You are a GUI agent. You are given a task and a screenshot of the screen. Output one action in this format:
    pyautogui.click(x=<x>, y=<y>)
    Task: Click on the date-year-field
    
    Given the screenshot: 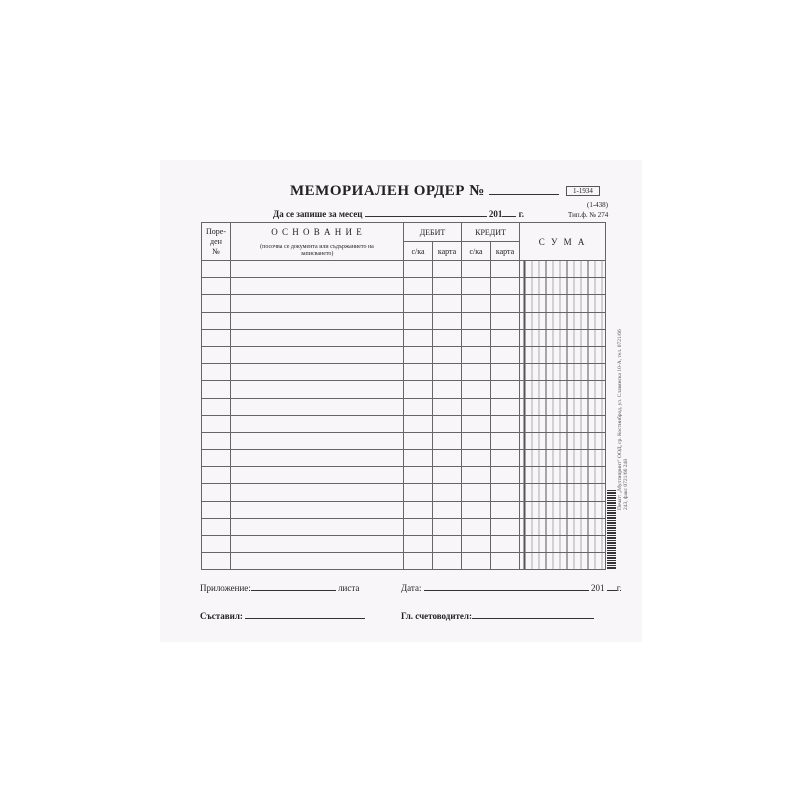 What is the action you would take?
    pyautogui.click(x=611, y=590)
    